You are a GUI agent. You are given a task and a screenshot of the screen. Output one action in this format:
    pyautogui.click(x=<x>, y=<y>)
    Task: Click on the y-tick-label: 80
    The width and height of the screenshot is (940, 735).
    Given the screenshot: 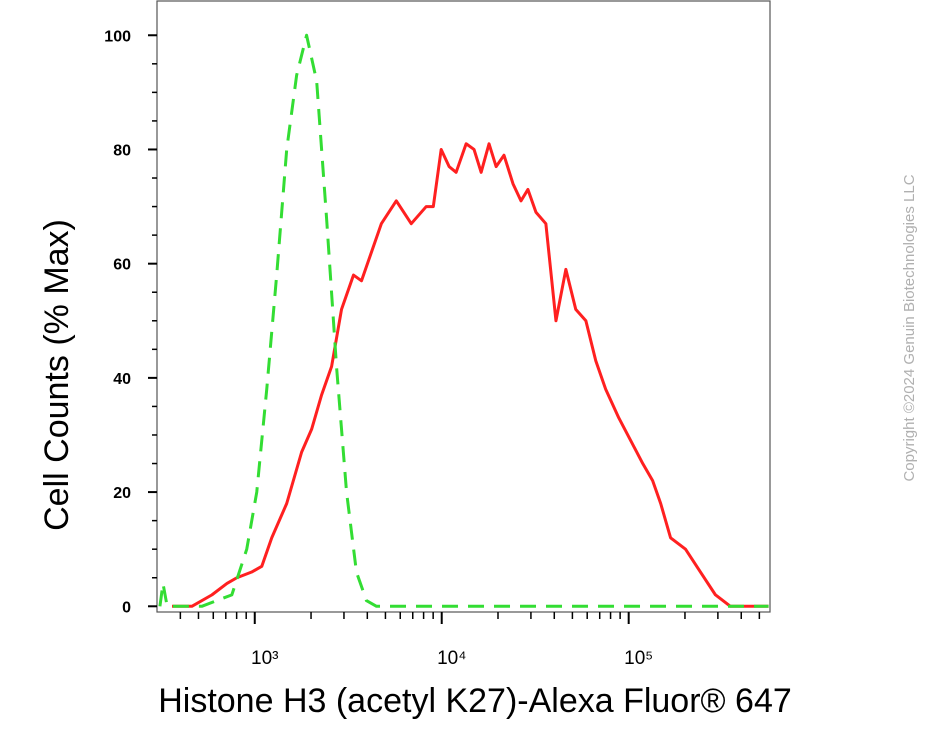 What is the action you would take?
    pyautogui.click(x=122, y=150)
    